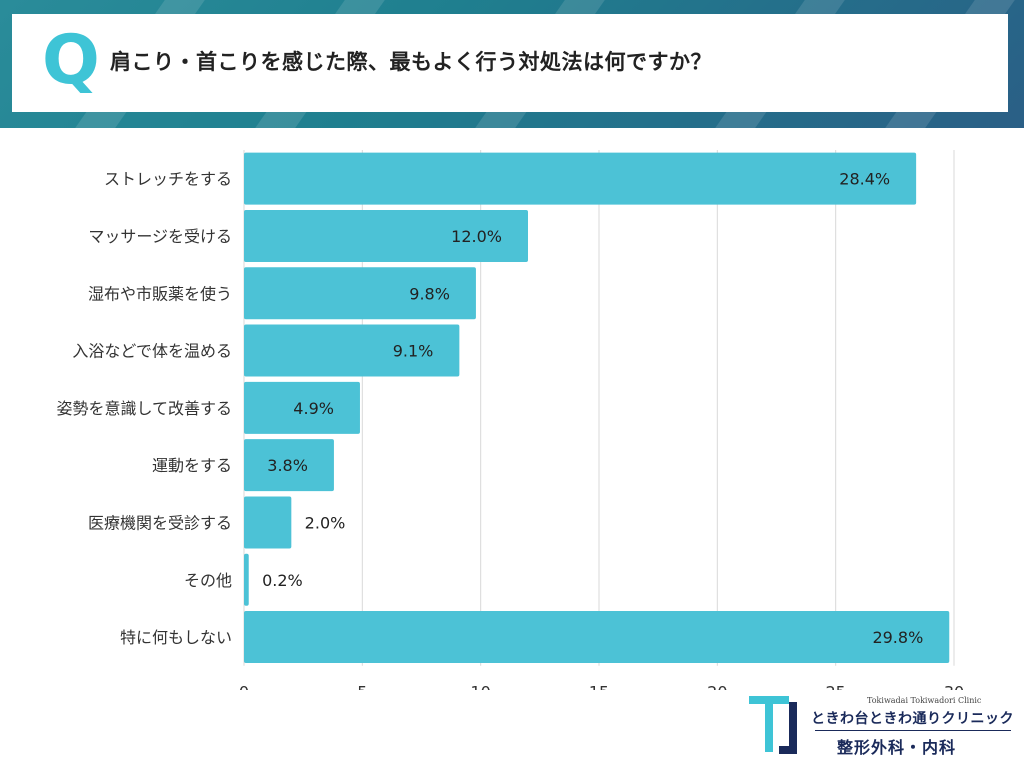 This screenshot has height=768, width=1024. What do you see at coordinates (954, 686) in the screenshot?
I see `x-tick-label-30: 30` at bounding box center [954, 686].